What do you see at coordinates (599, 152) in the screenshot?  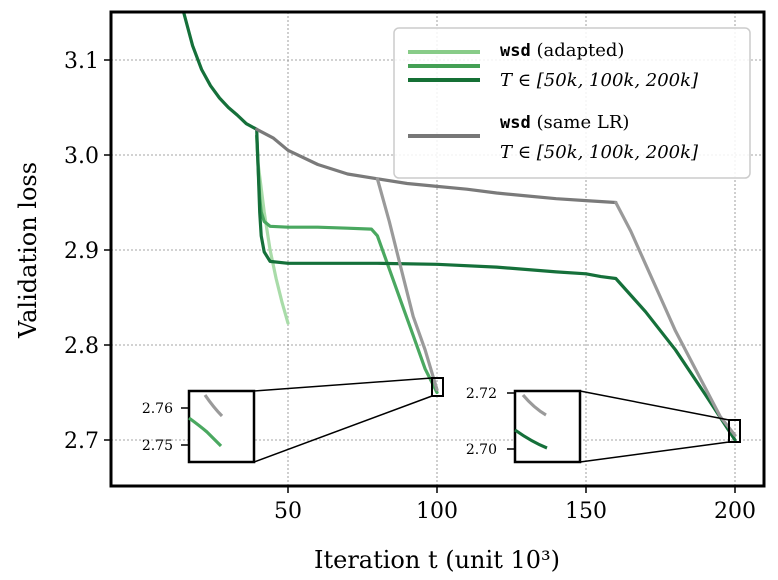 I see `legend-same-line2: T ∈ [50k, 100k, 200k]` at bounding box center [599, 152].